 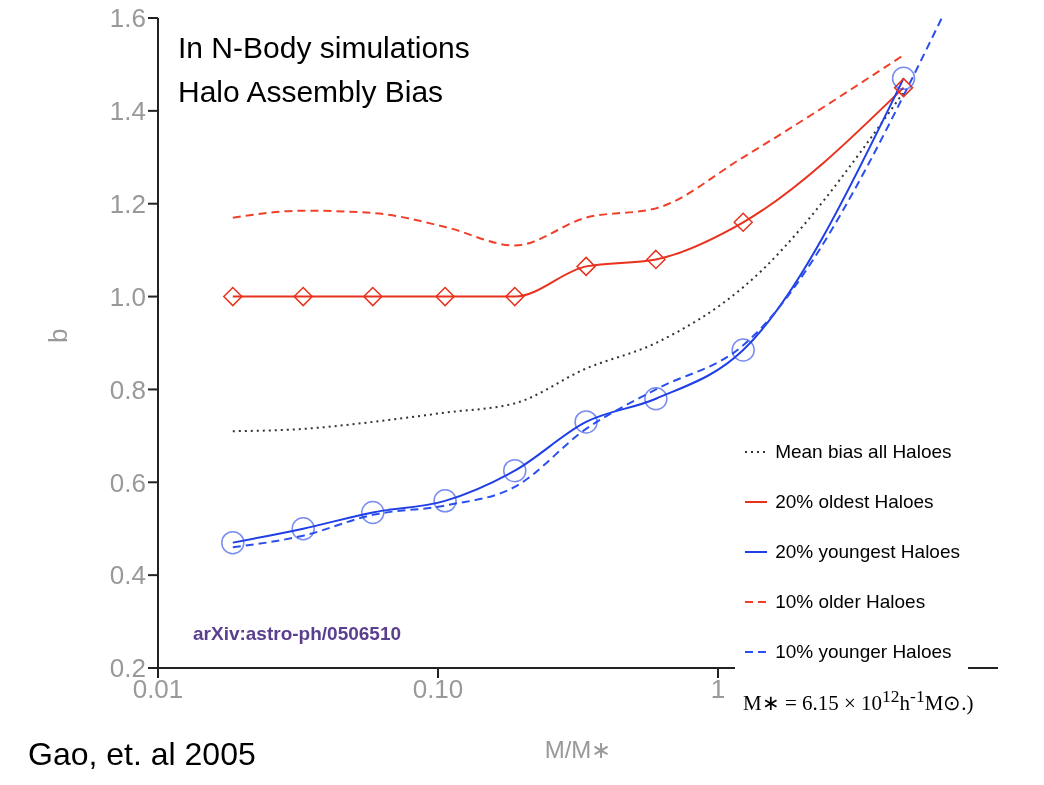 I want to click on text: Halo Assembly Bias, so click(x=311, y=92).